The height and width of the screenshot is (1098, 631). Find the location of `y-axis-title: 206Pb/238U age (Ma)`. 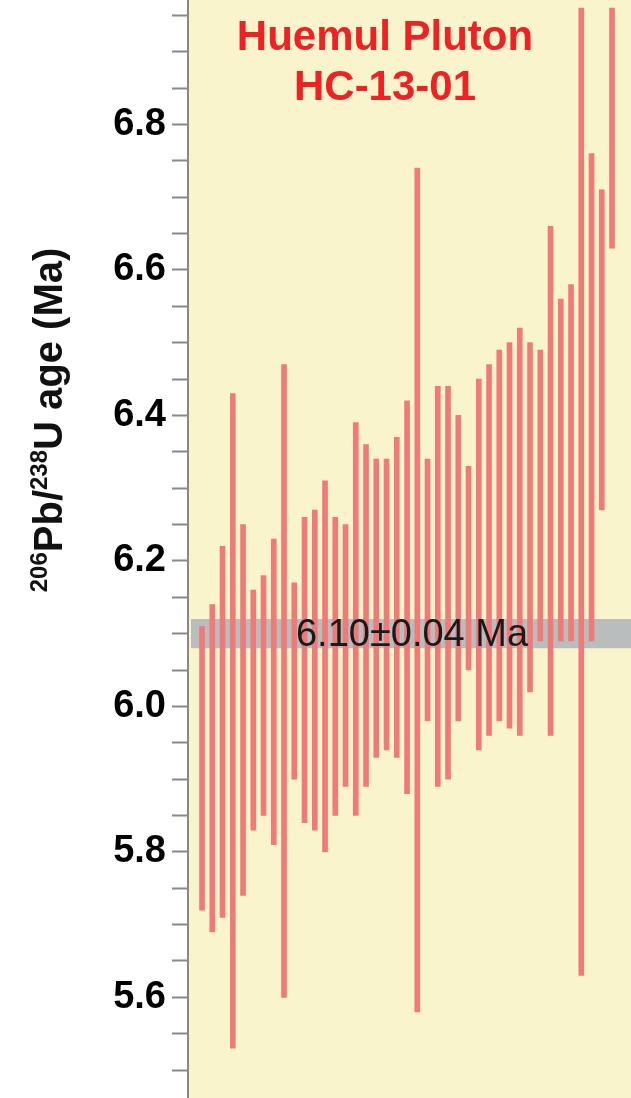

y-axis-title: 206Pb/238U age (Ma) is located at coordinates (47, 420).